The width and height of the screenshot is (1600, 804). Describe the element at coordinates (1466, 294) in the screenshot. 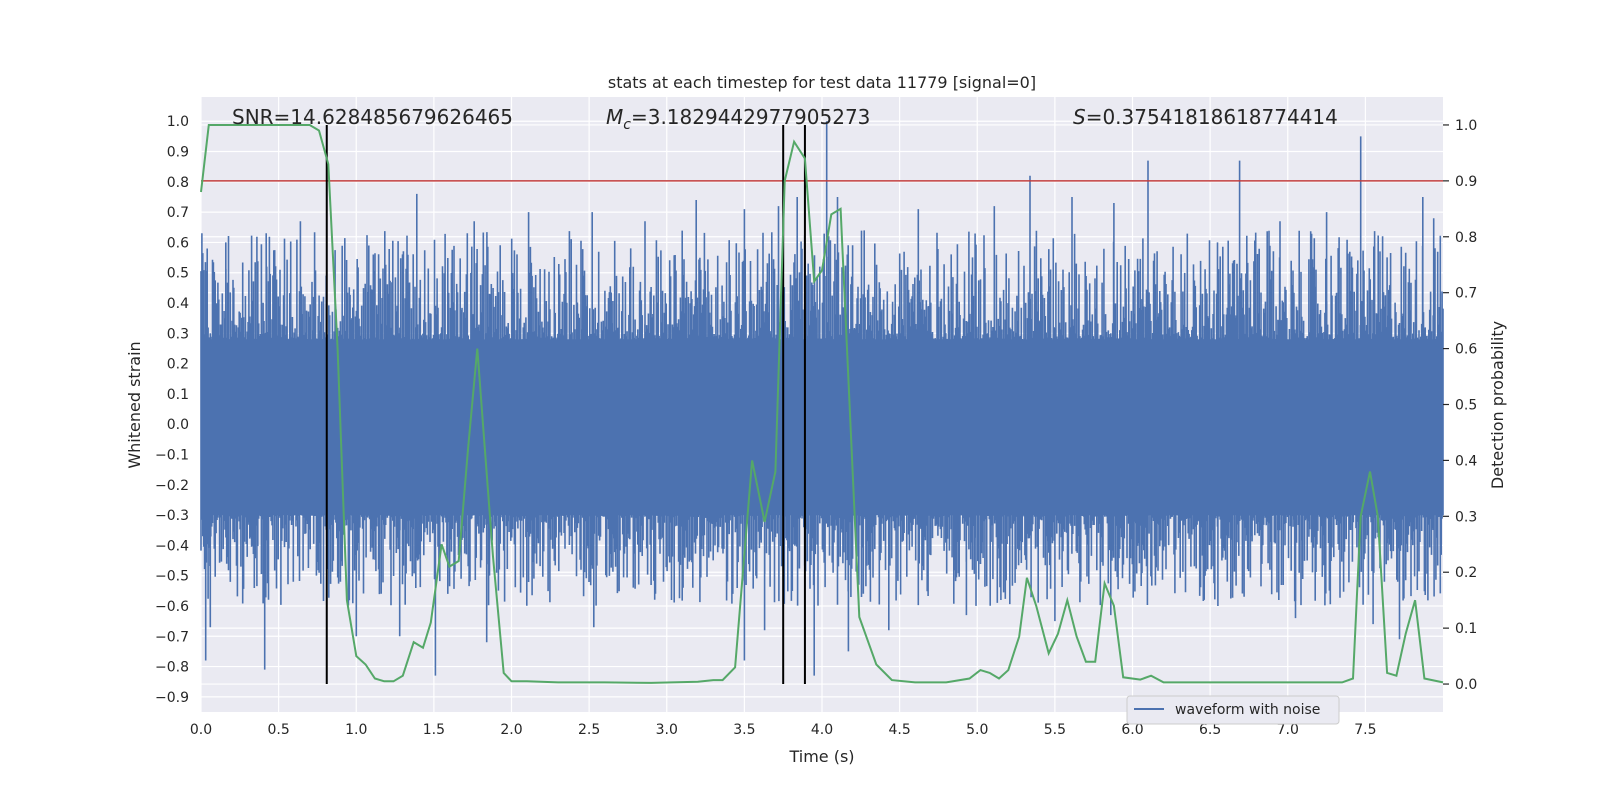

I see `y-right-tick-label: 0.7` at that location.